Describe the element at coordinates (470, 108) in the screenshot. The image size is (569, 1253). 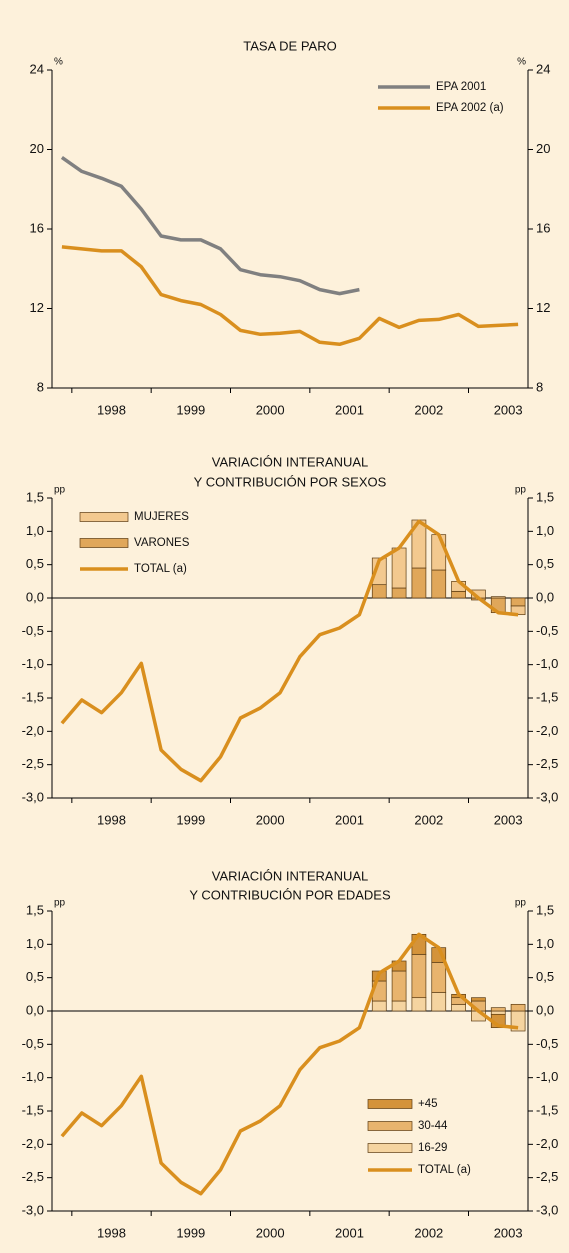
I see `legend-label: EPA 2002 (a)` at that location.